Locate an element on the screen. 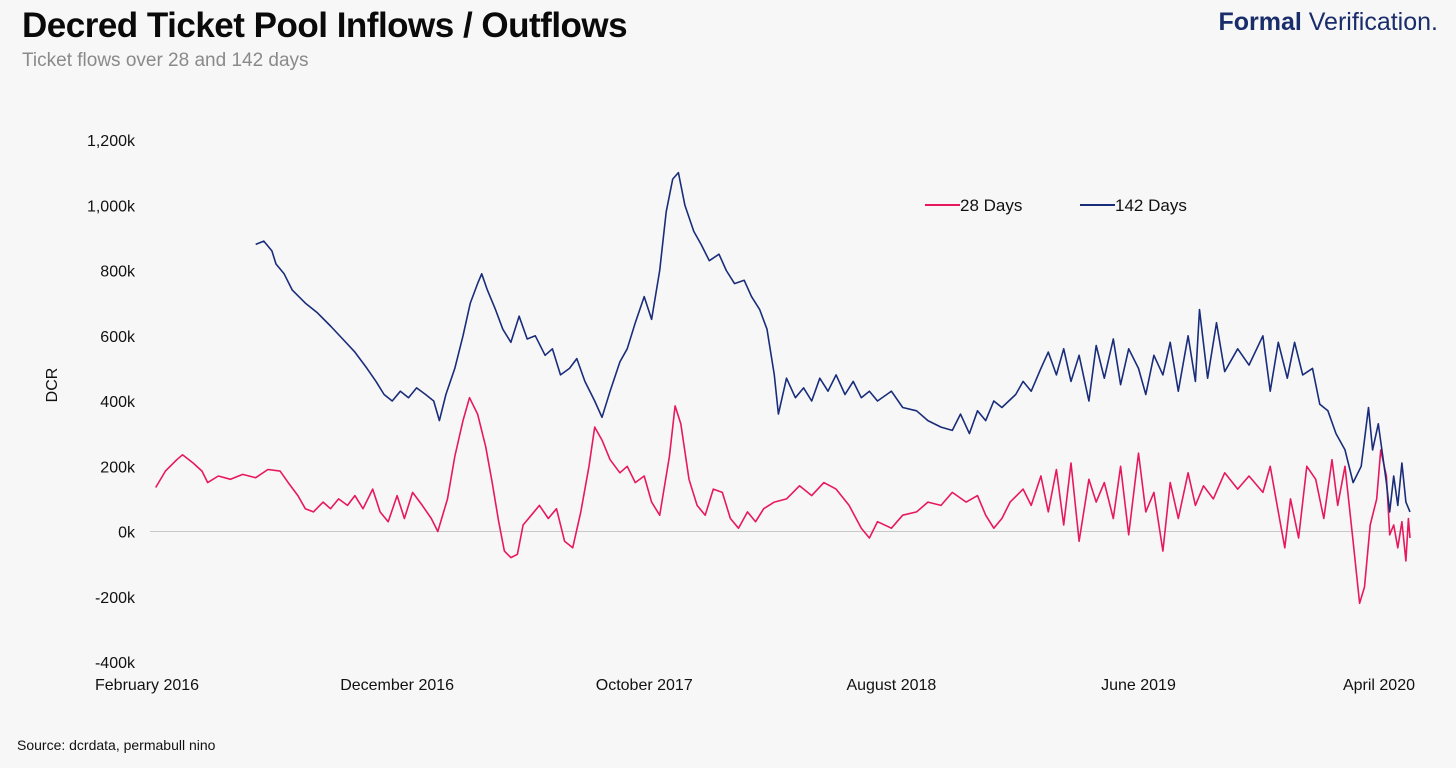 The width and height of the screenshot is (1456, 768). y-tick-label: -400k is located at coordinates (115, 663).